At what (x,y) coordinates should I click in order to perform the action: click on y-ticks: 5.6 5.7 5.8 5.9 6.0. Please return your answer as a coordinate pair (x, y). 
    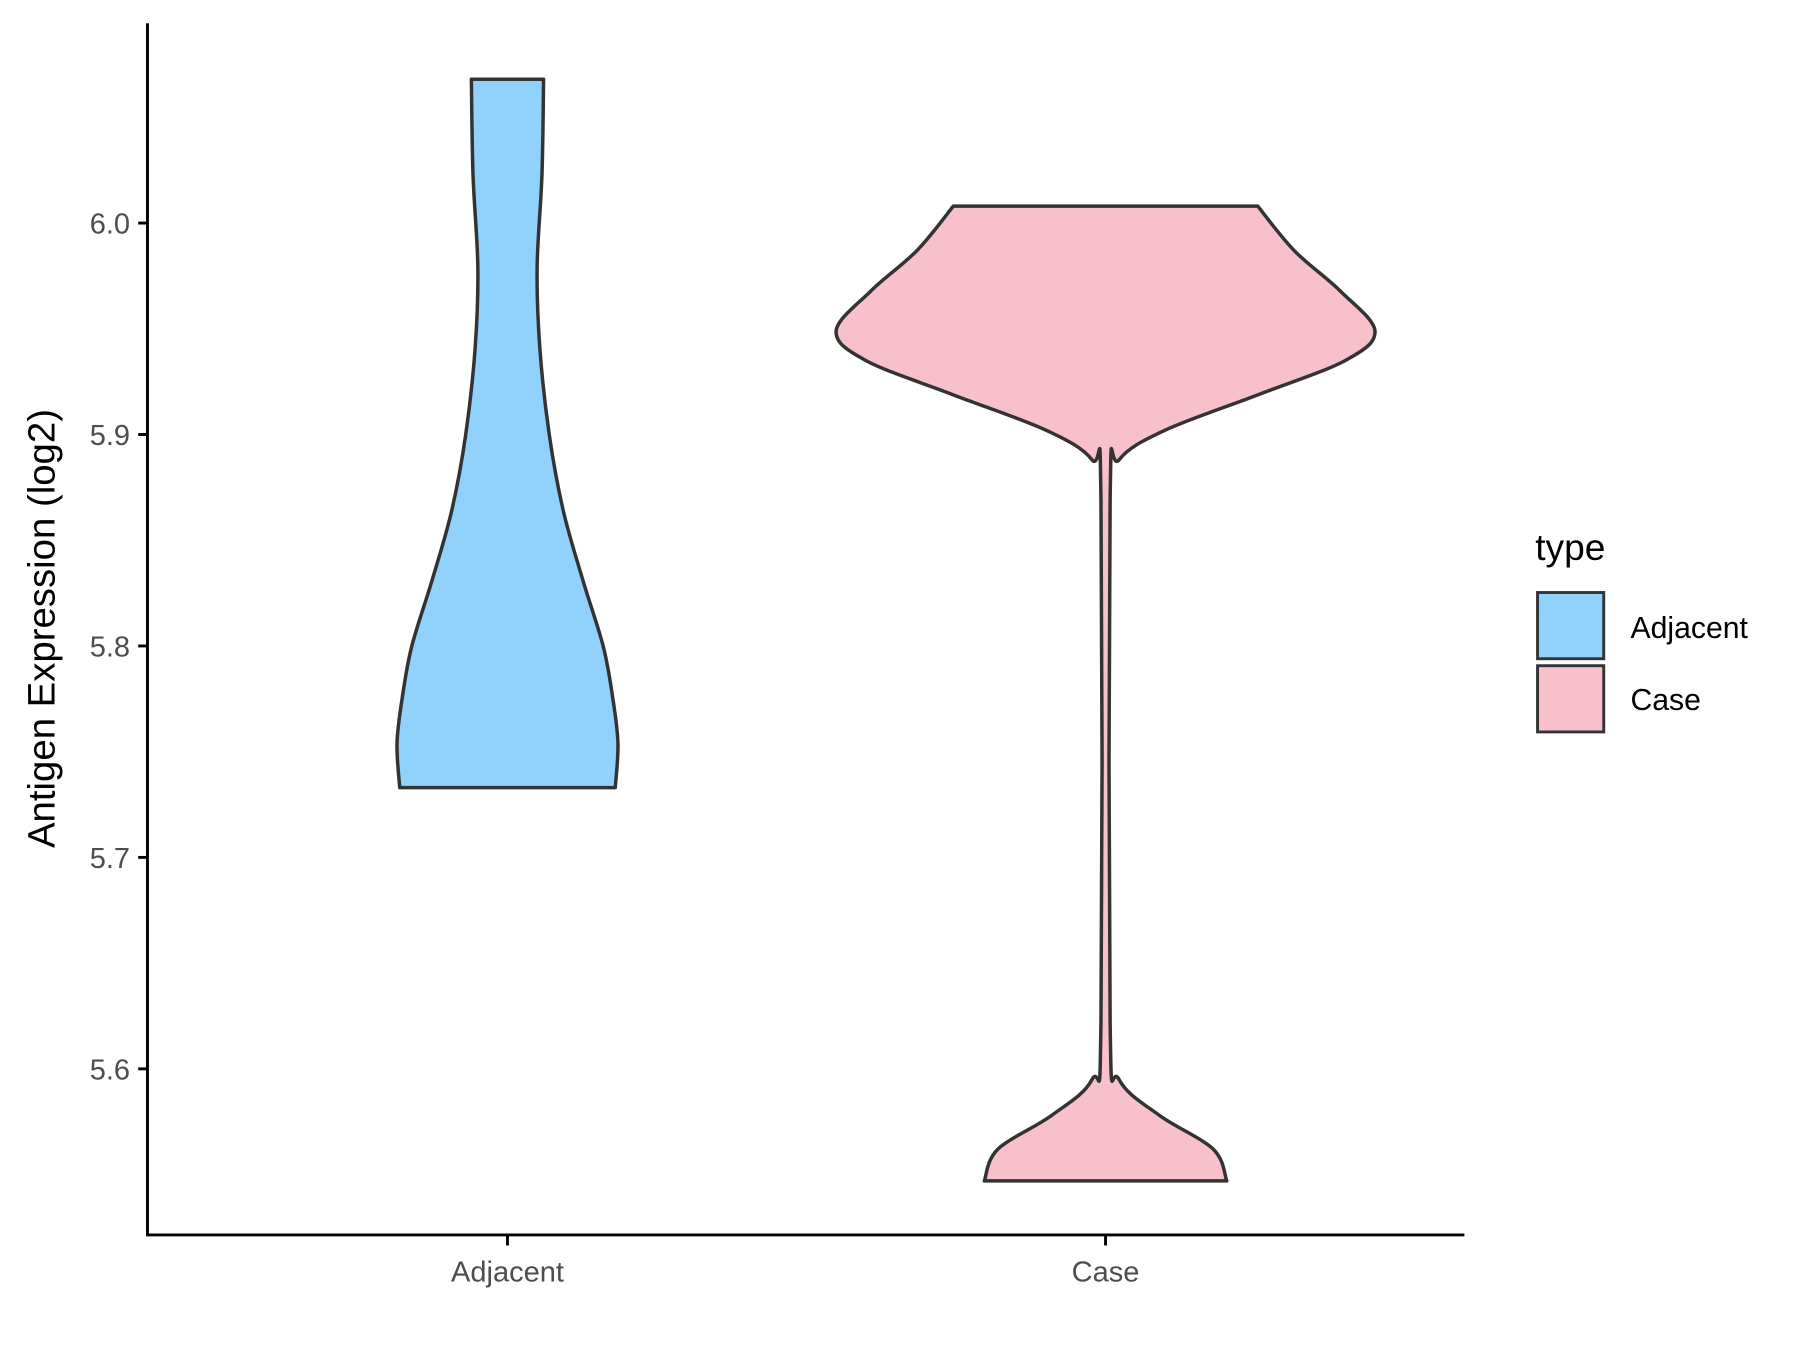
    Looking at the image, I should click on (119, 647).